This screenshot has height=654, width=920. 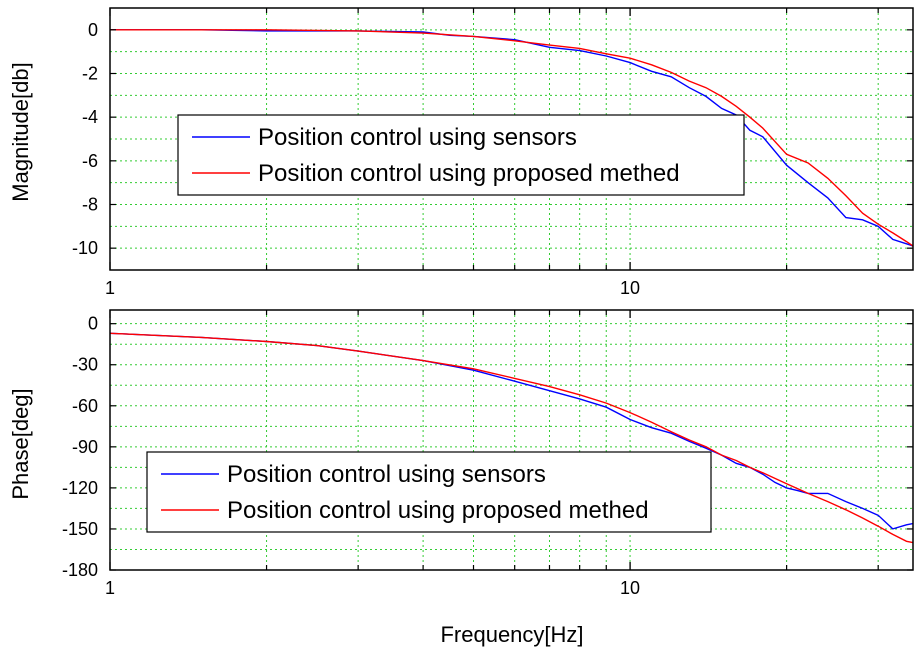 I want to click on chart0-legend-label: Position control using proposed methed, so click(x=469, y=173).